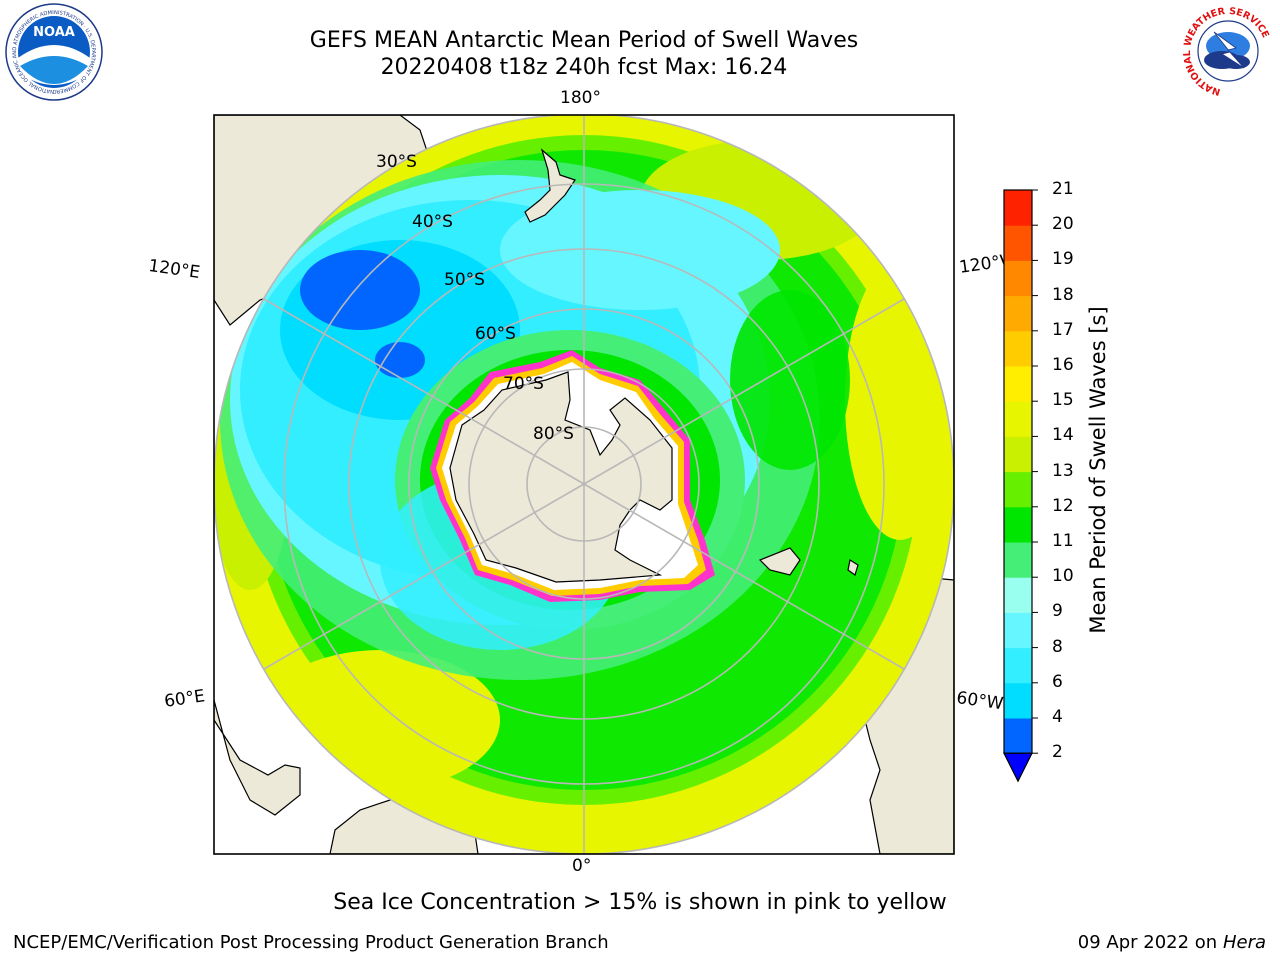 The image size is (1280, 960). What do you see at coordinates (1063, 224) in the screenshot?
I see `colorbar-tick-label: 20` at bounding box center [1063, 224].